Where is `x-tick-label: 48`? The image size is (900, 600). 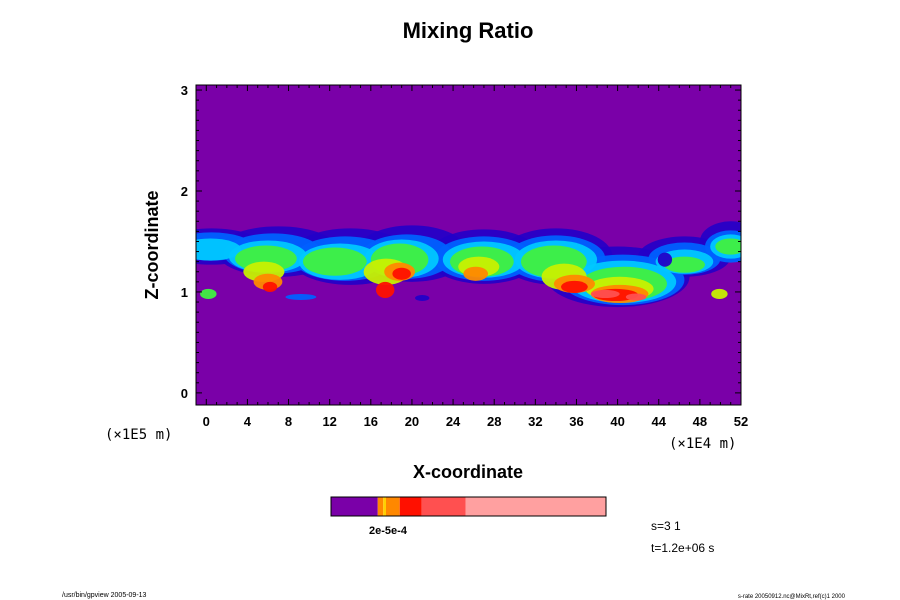 x-tick-label: 48 is located at coordinates (700, 421).